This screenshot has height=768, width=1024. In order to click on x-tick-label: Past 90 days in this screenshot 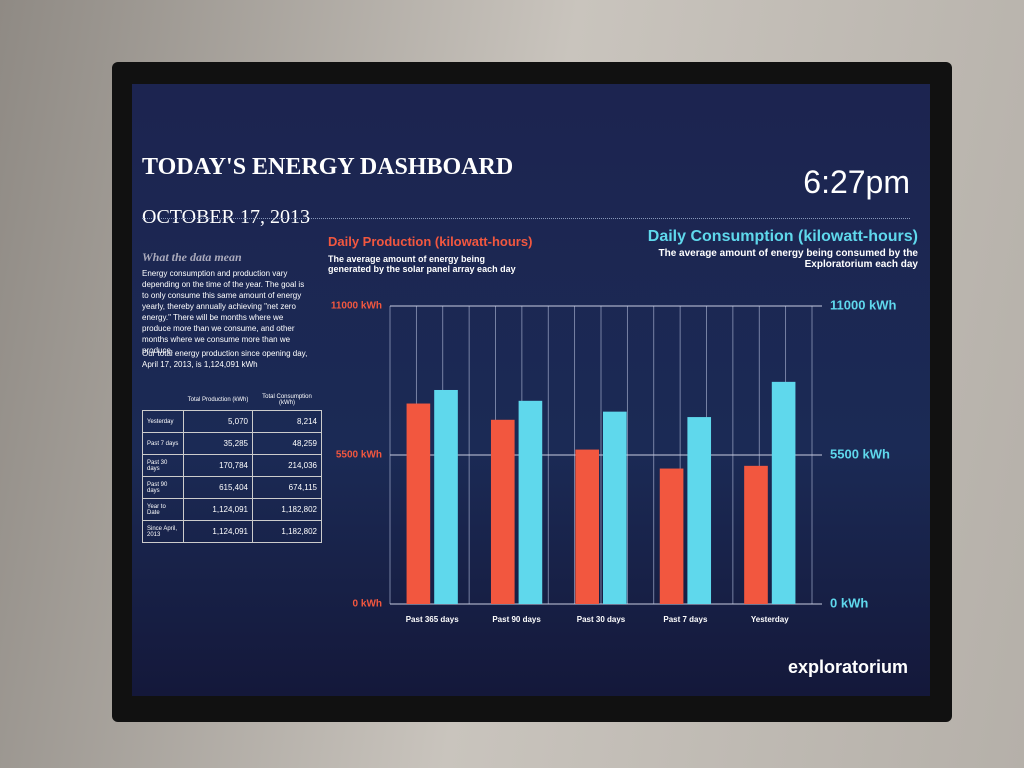, I will do `click(516, 619)`.